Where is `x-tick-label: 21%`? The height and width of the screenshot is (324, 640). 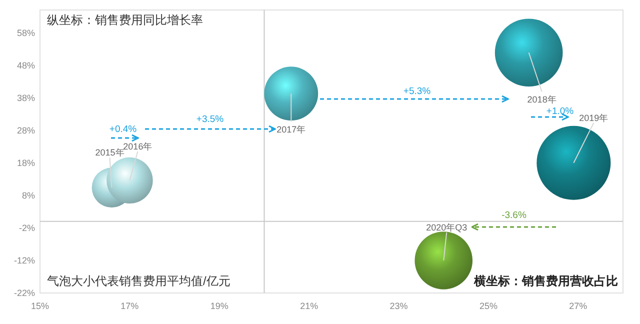
x-tick-label: 21% is located at coordinates (309, 306).